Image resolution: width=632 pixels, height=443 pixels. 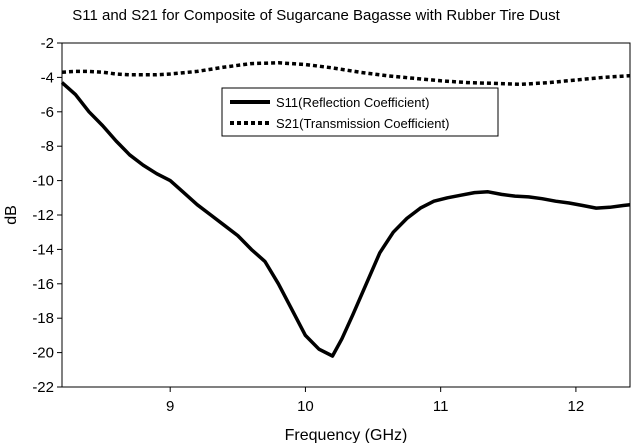 I want to click on legend-box, so click(x=360, y=112).